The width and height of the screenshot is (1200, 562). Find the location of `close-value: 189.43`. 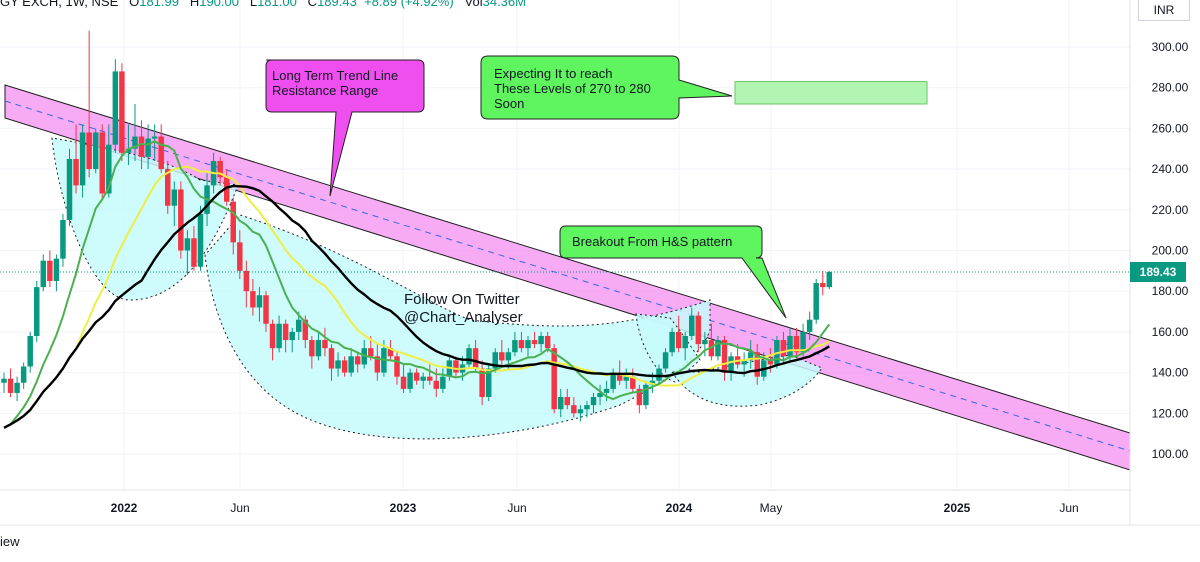

close-value: 189.43 is located at coordinates (337, 4).